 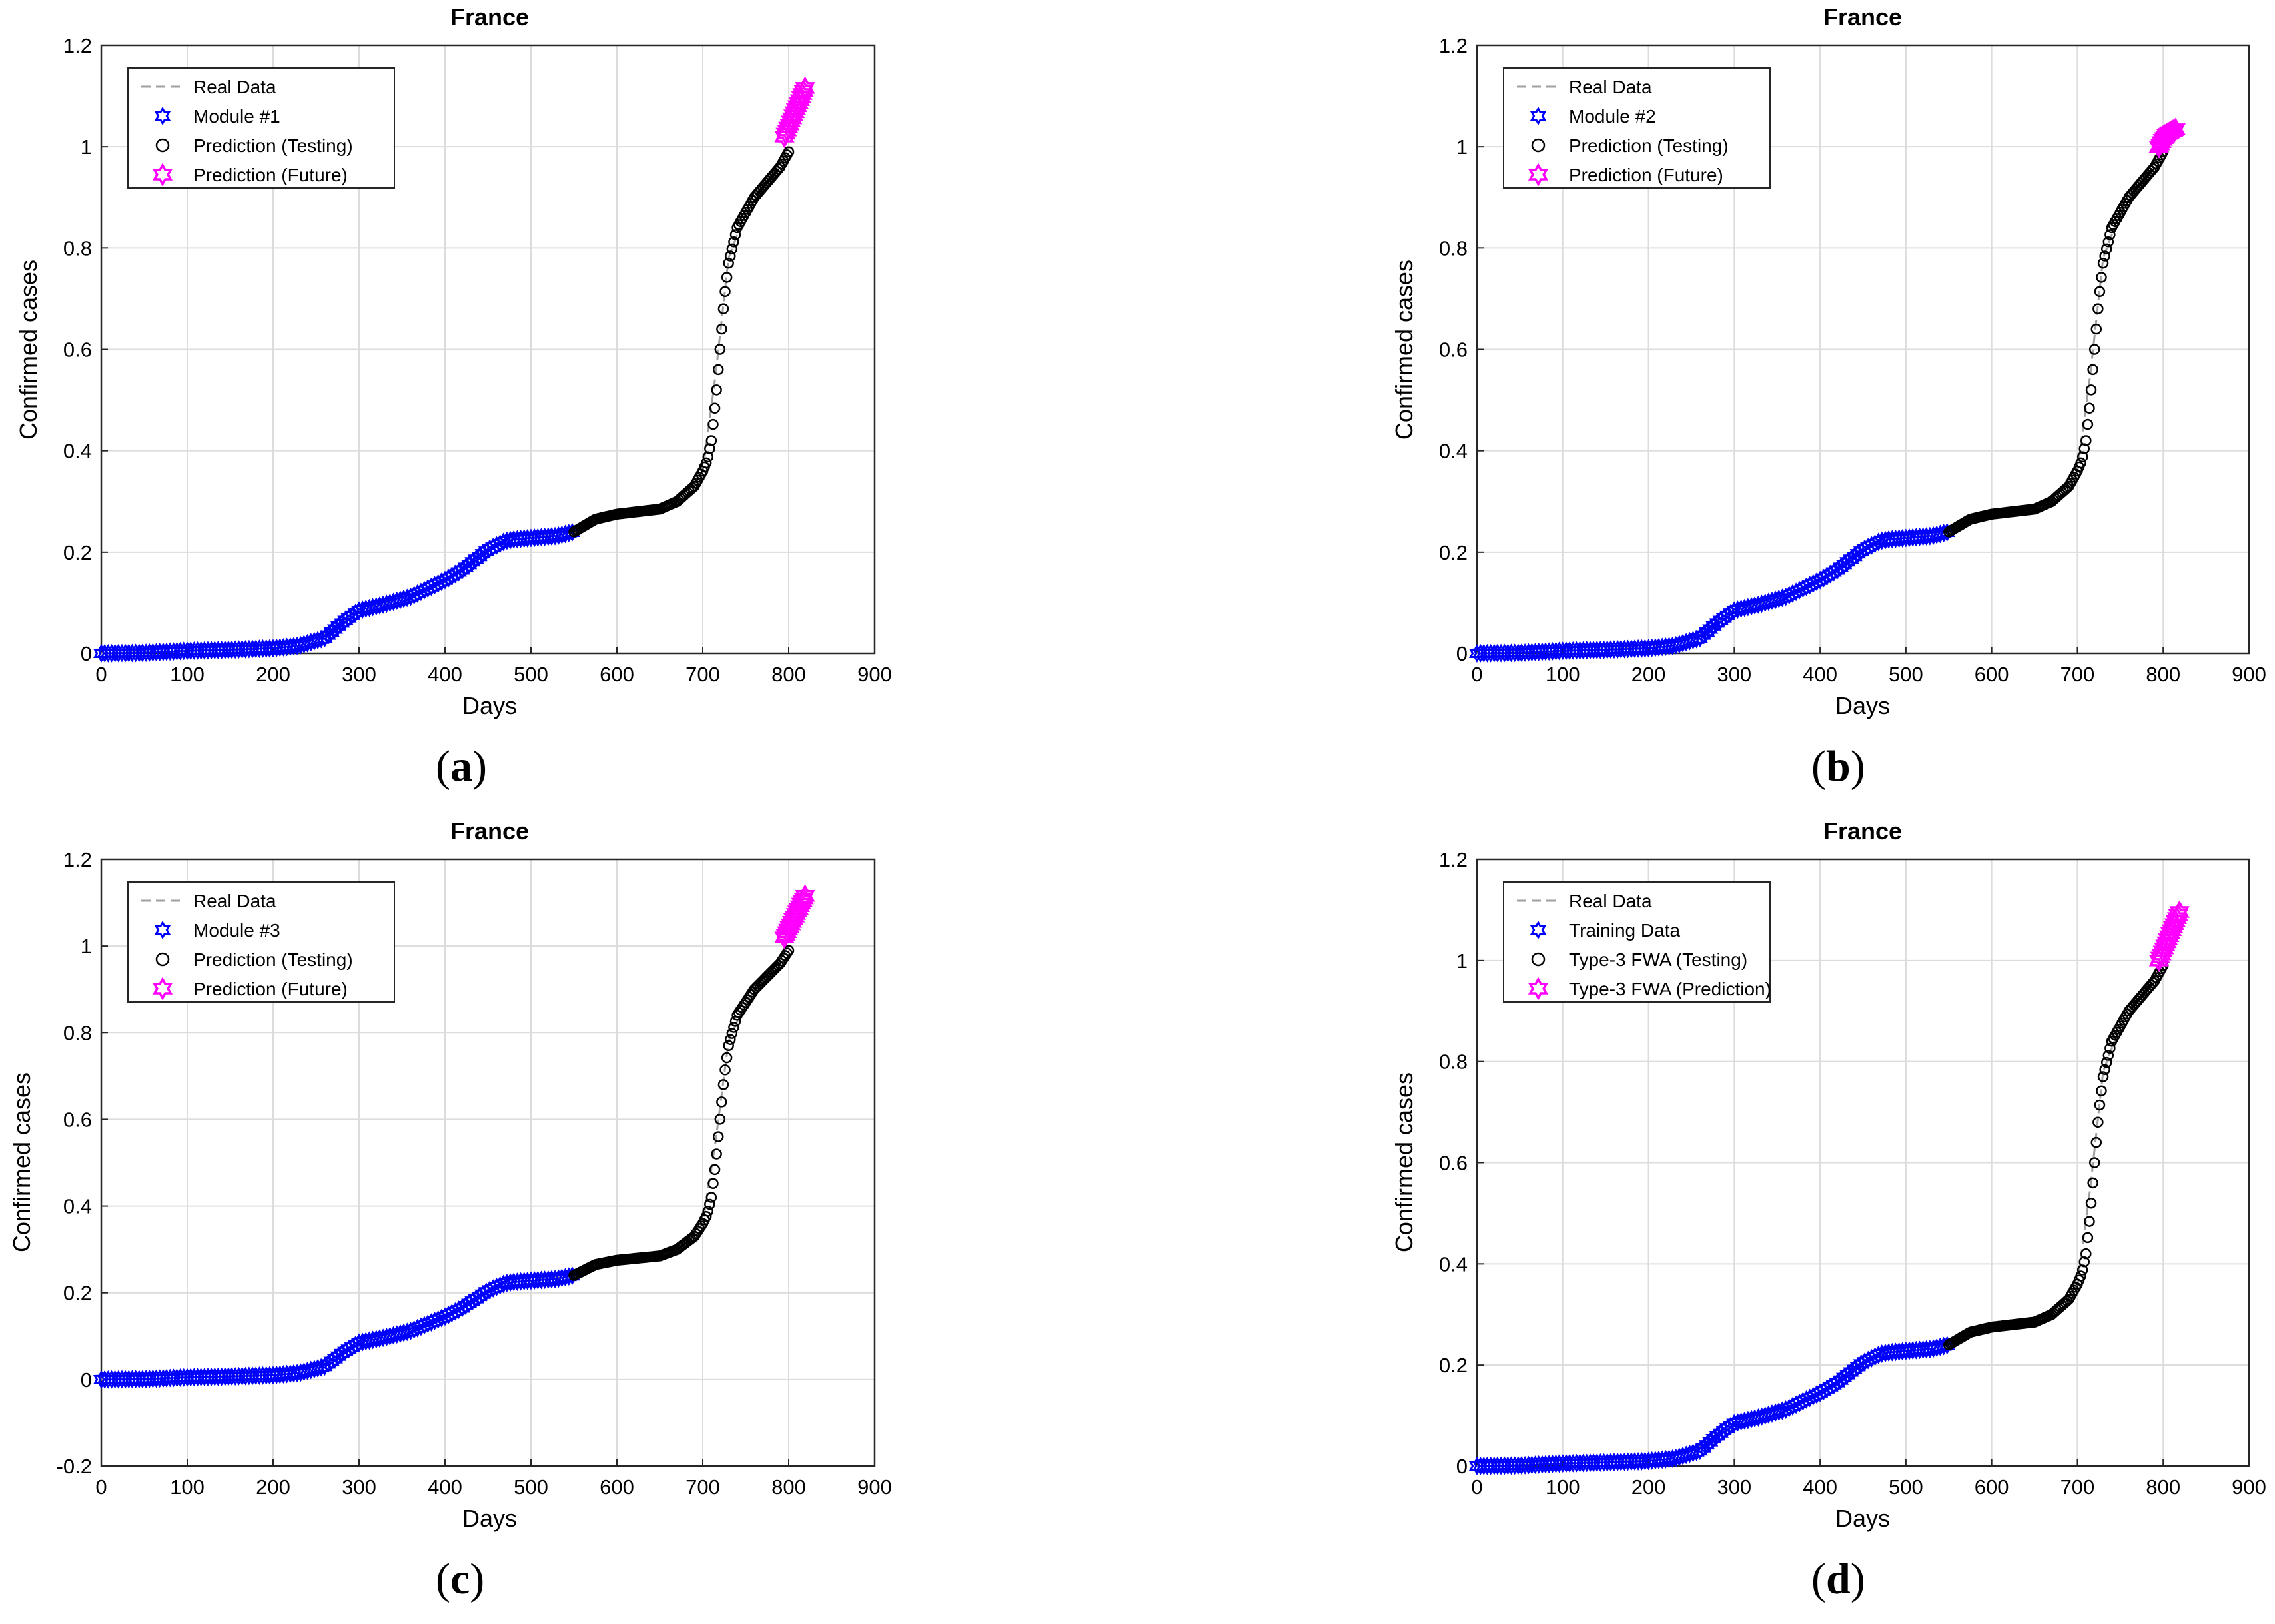 I want to click on caption-d: (d), so click(x=1838, y=1580).